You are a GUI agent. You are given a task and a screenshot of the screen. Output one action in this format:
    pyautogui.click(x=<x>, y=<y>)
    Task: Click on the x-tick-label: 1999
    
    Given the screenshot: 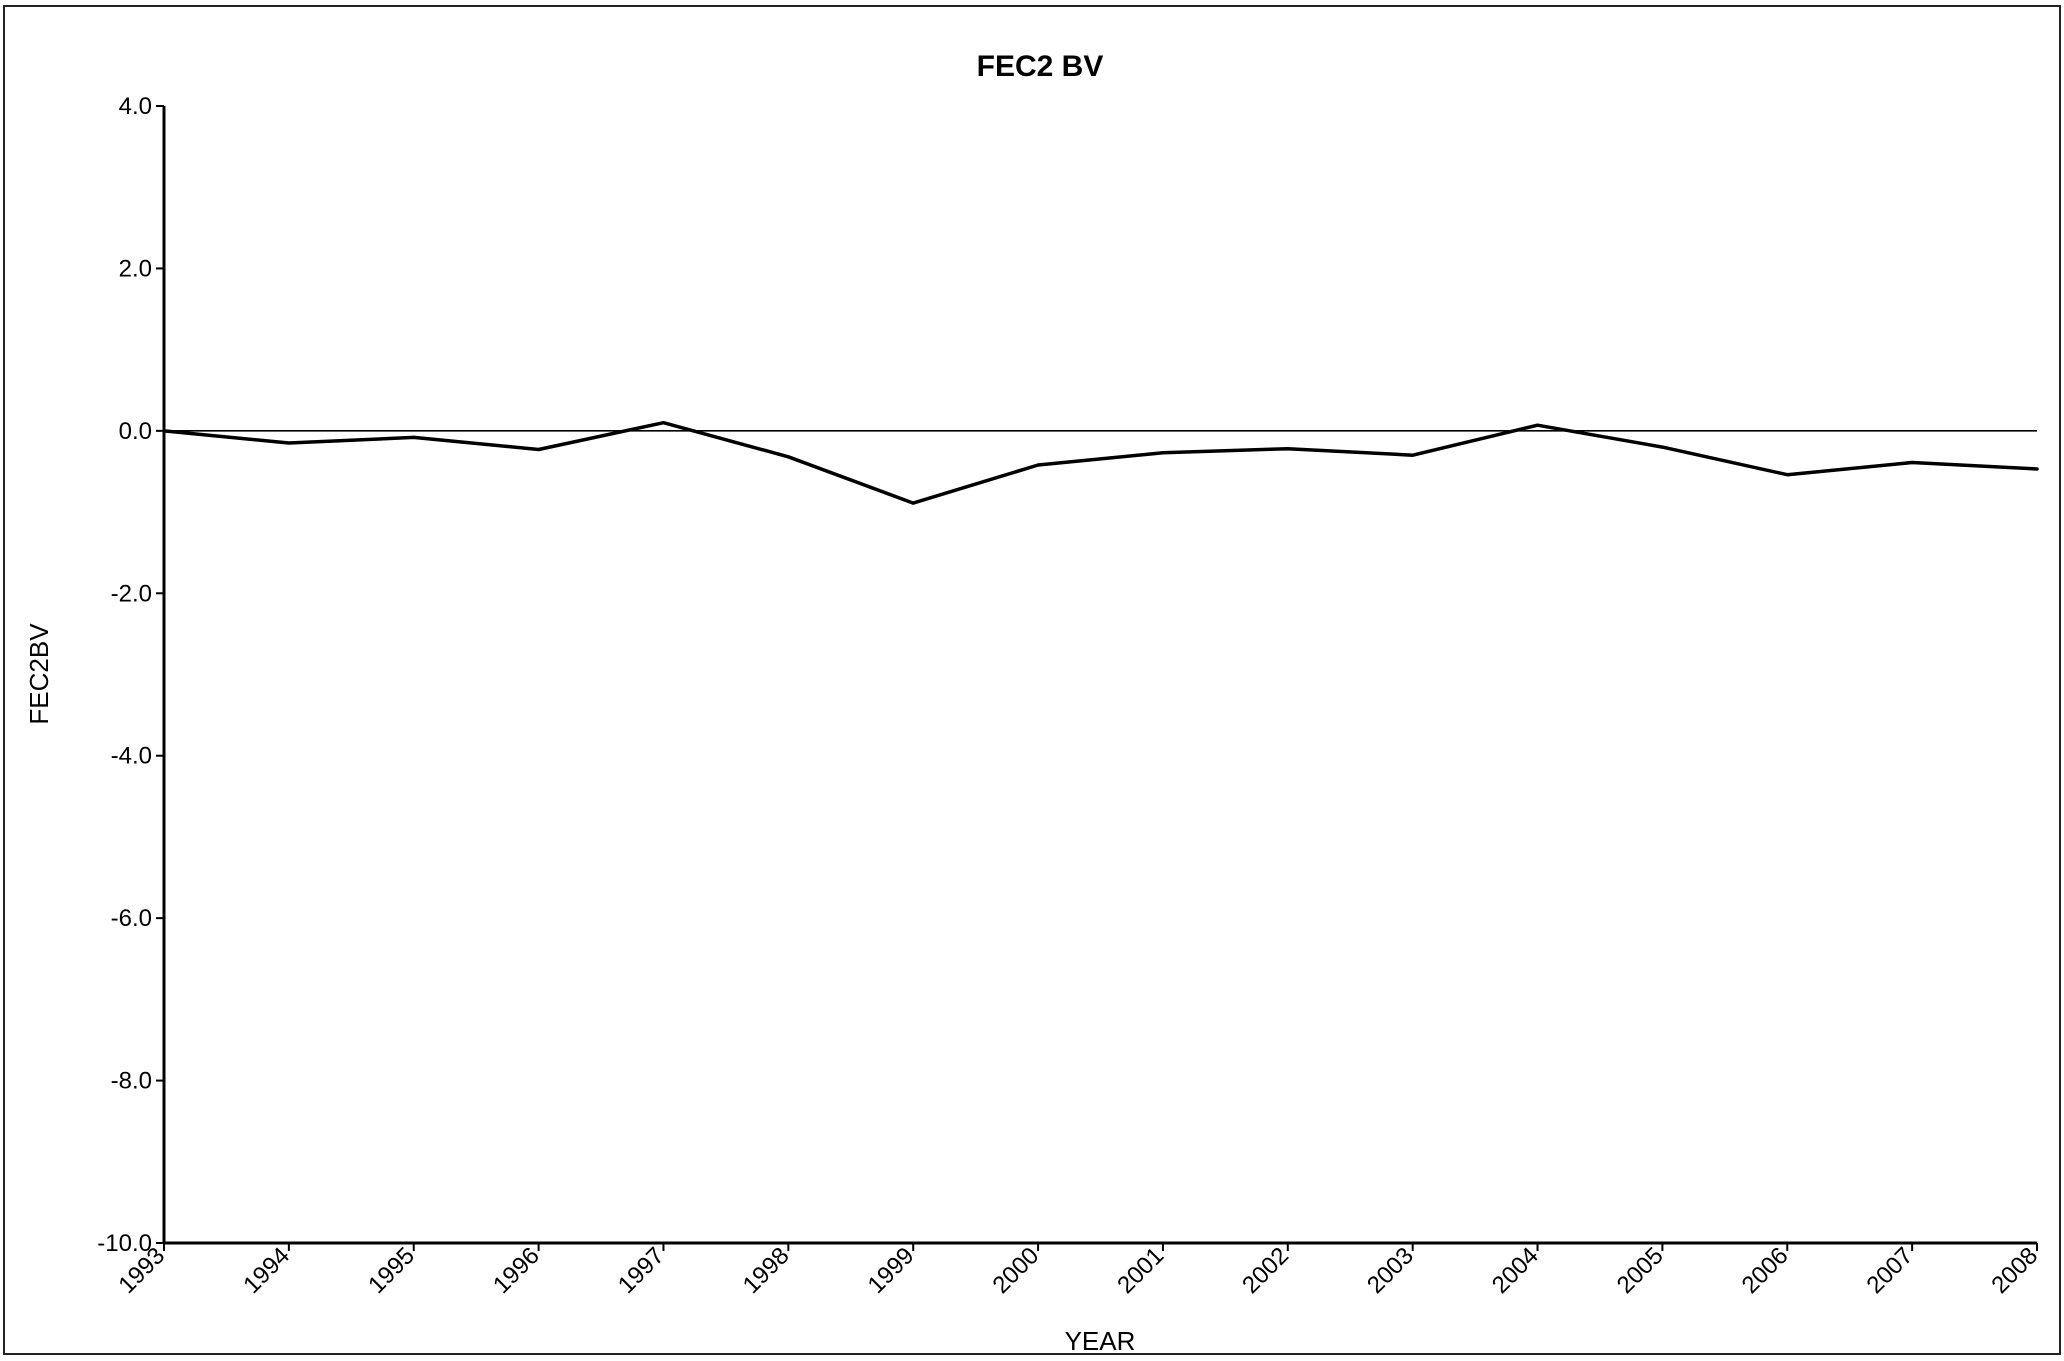 What is the action you would take?
    pyautogui.click(x=891, y=1270)
    